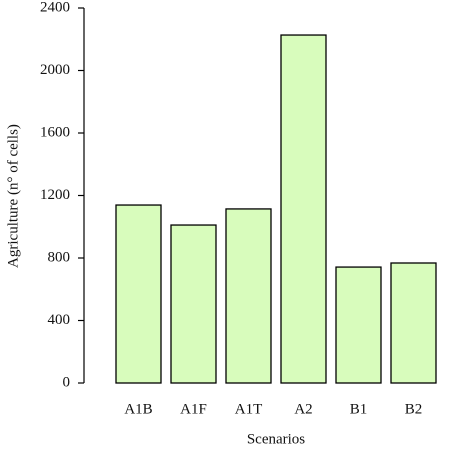  I want to click on x-tick-label: B1, so click(359, 409).